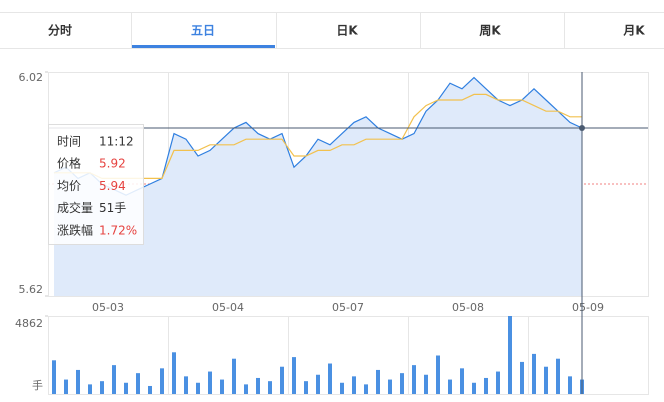 This screenshot has width=664, height=402. I want to click on tooltip-value: 5.94, so click(112, 186).